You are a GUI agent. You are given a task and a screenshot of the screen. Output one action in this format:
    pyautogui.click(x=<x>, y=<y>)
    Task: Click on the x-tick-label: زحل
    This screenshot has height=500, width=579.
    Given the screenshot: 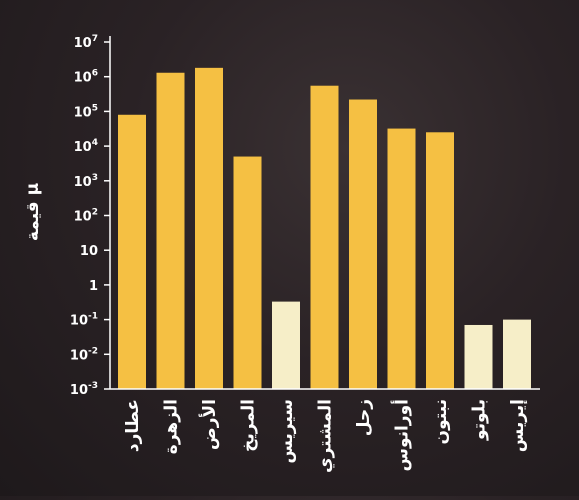 What is the action you would take?
    pyautogui.click(x=364, y=417)
    